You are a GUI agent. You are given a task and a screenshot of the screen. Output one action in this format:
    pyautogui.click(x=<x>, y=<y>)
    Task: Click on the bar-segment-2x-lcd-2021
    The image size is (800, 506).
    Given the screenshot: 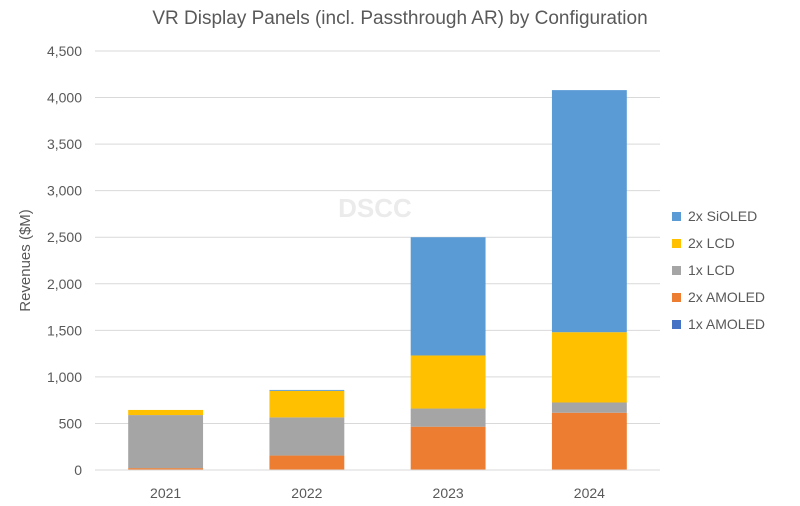 What is the action you would take?
    pyautogui.click(x=166, y=412)
    